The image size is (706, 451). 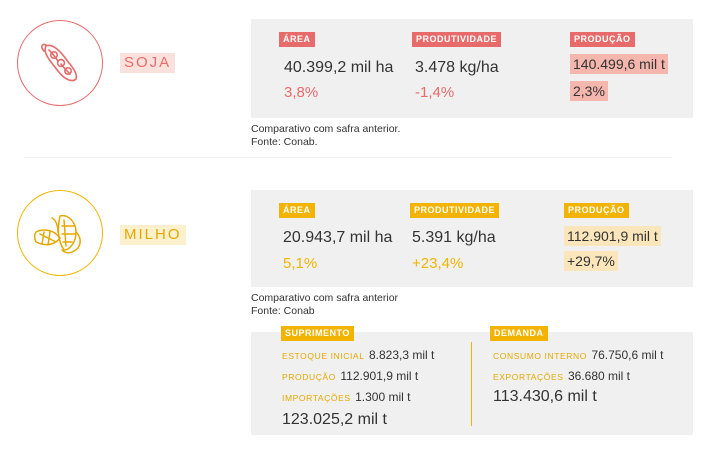 I want to click on suprimento-producao-row: PRODUÇÃO 112.901,9 mil t, so click(x=350, y=376).